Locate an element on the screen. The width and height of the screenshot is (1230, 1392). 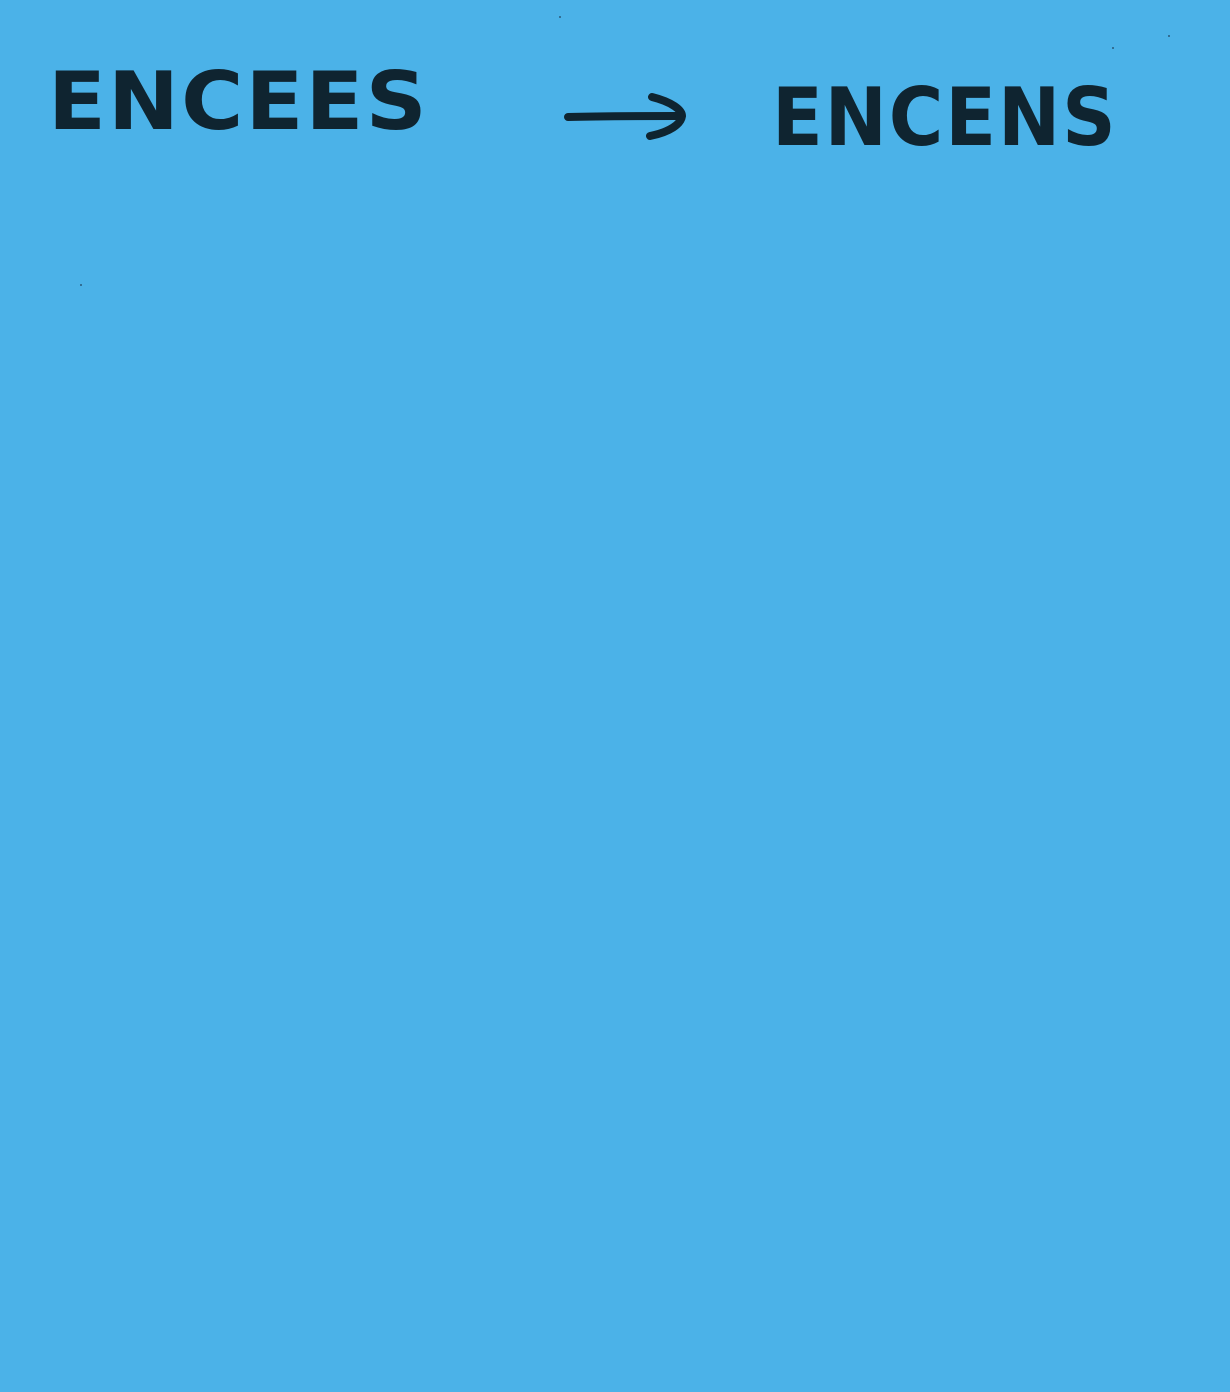
right-arrow-icon is located at coordinates (625, 116).